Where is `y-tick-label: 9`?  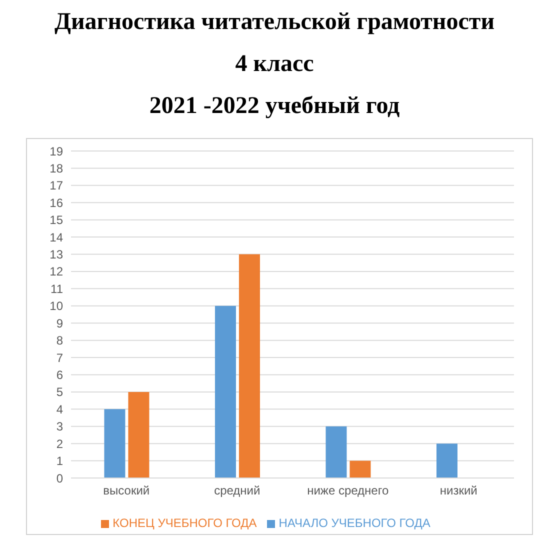
y-tick-label: 9 is located at coordinates (60, 323).